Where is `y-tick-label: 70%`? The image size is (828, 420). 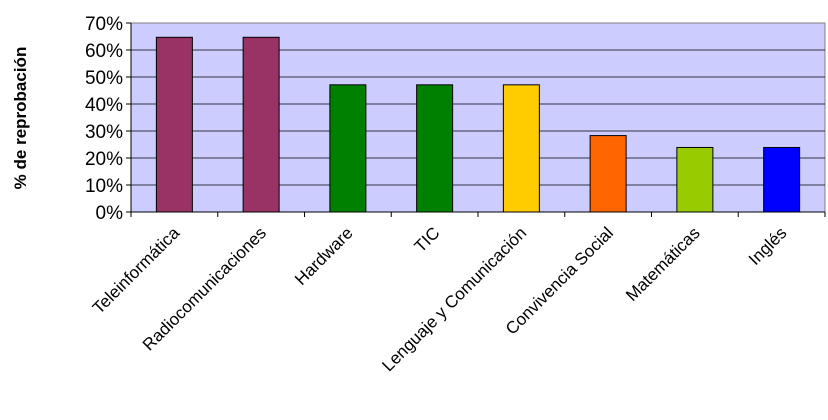
y-tick-label: 70% is located at coordinates (104, 24).